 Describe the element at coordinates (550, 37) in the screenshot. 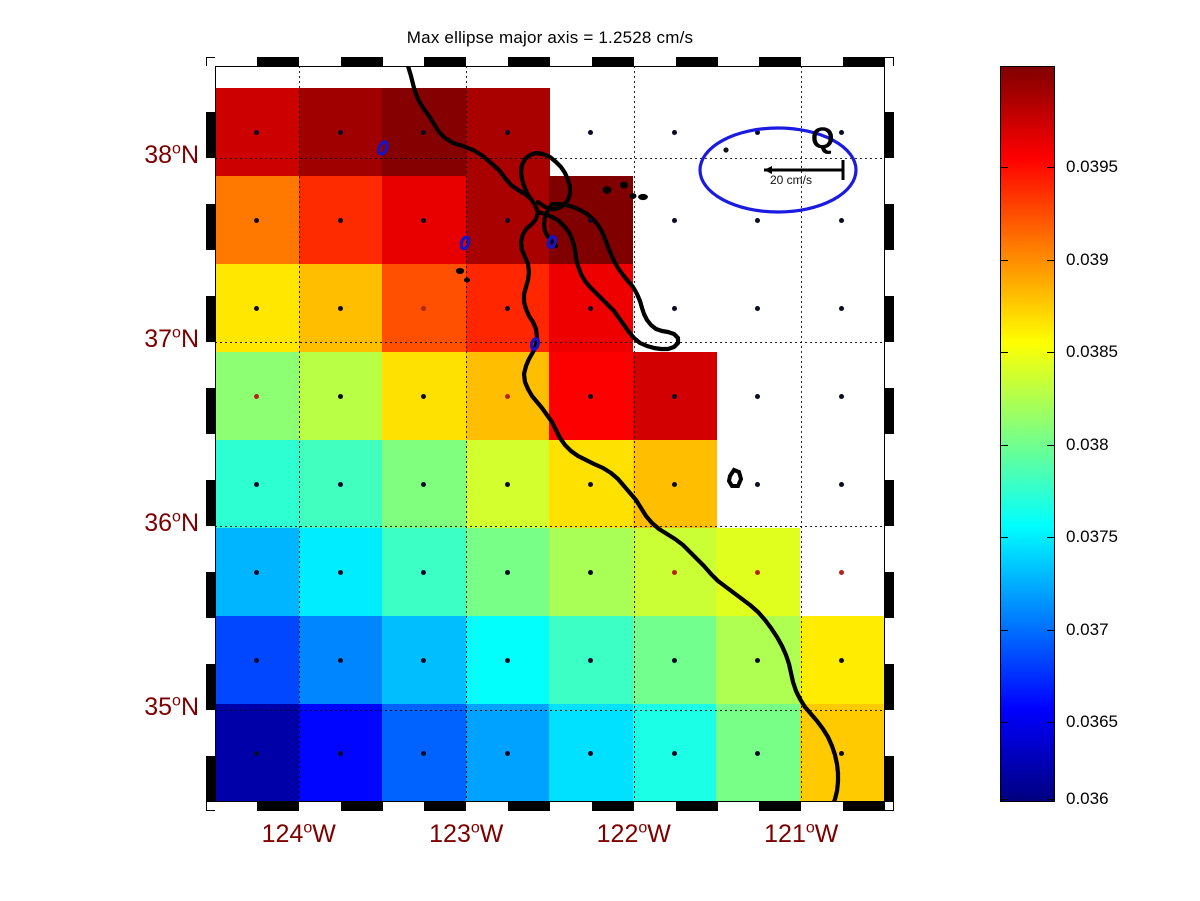

I see `page-title: Max ellipse major axis = 1.2528 cm/s` at that location.